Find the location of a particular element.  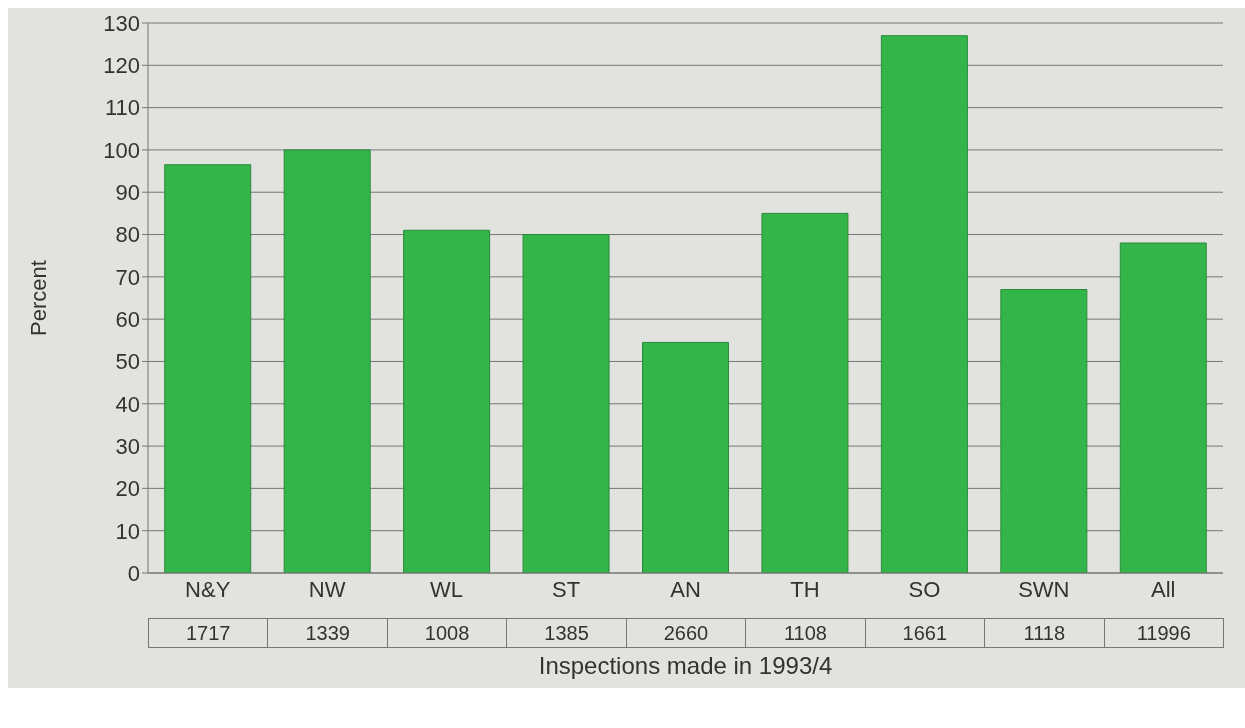

x-tick-label: SWN is located at coordinates (1044, 589).